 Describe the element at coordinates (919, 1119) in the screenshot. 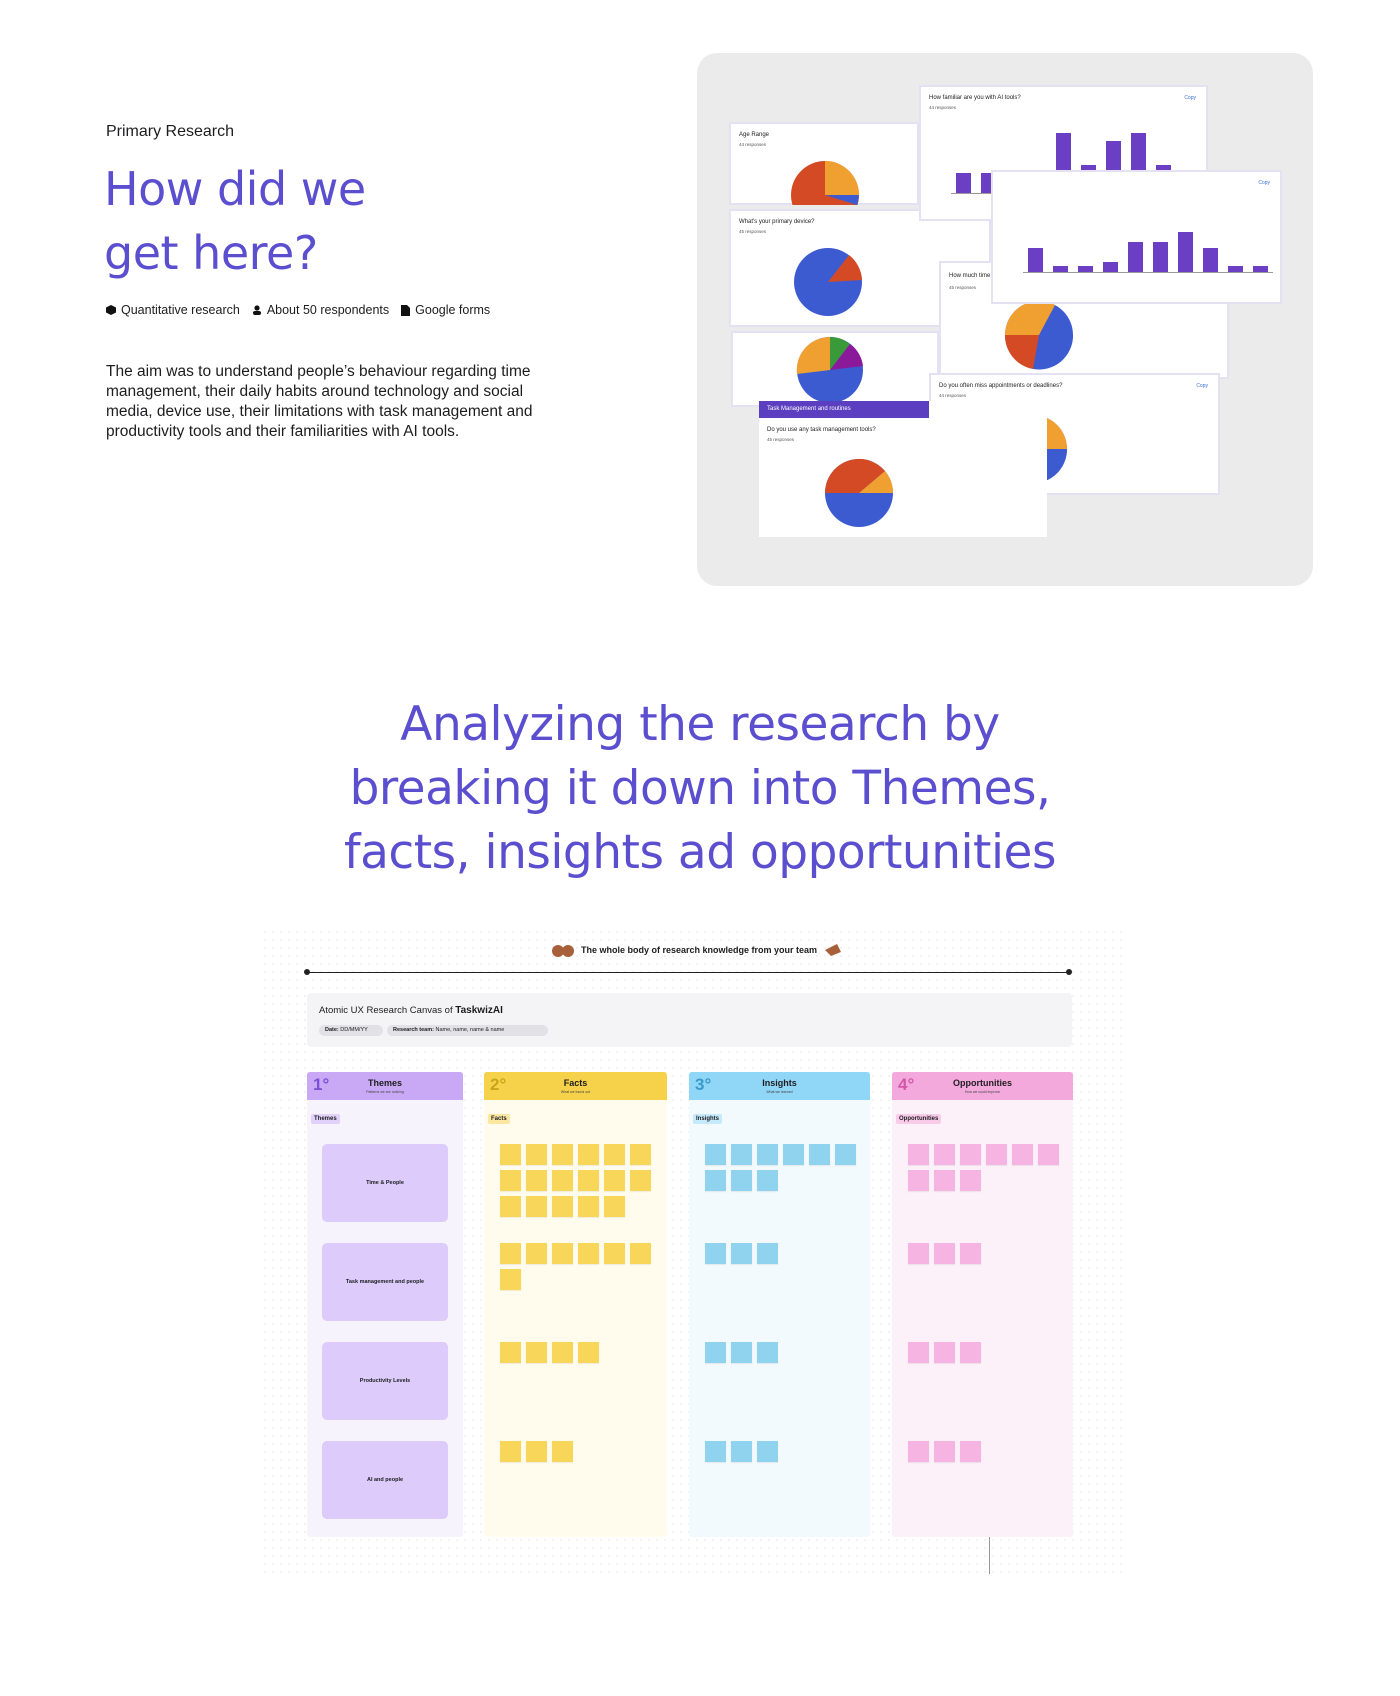

I see `column-tag: Opportunities` at that location.